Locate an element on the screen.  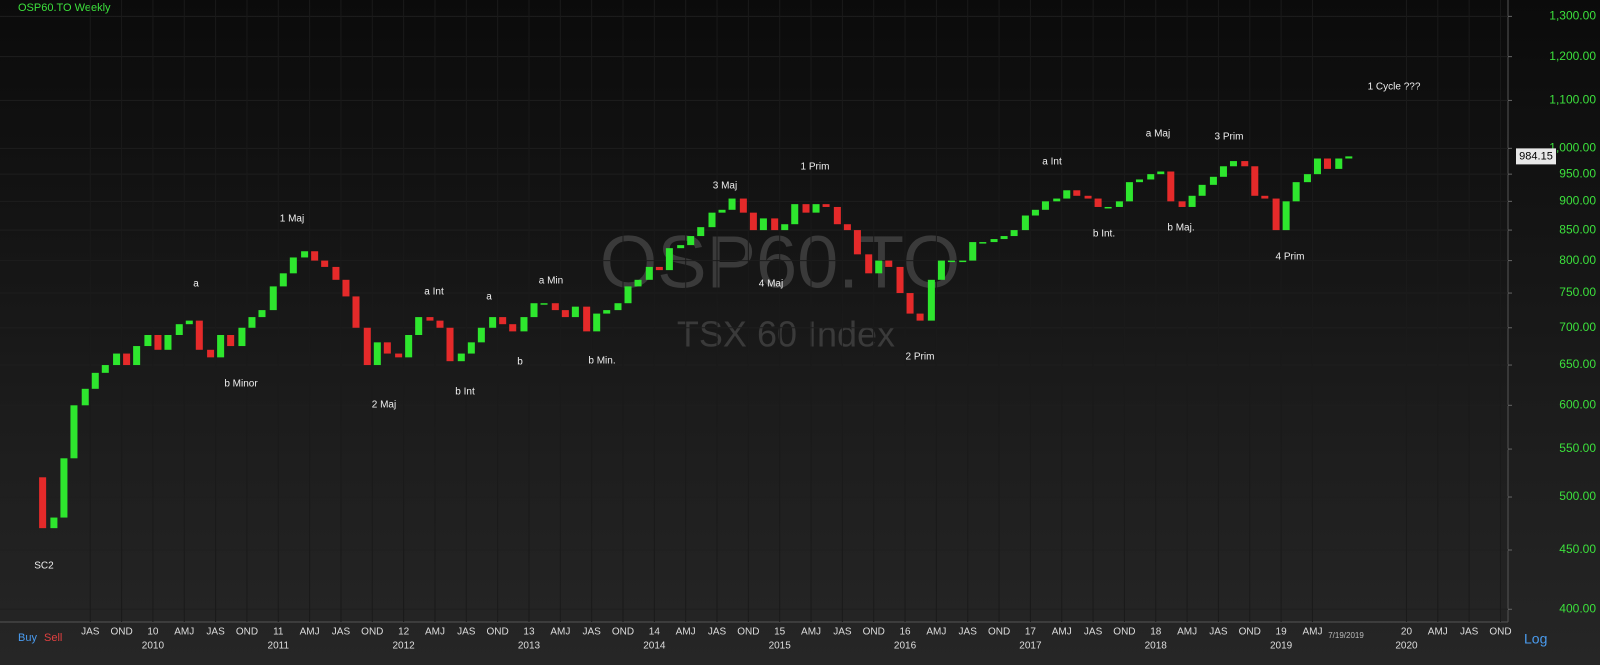
wave-label: b Minor is located at coordinates (241, 384).